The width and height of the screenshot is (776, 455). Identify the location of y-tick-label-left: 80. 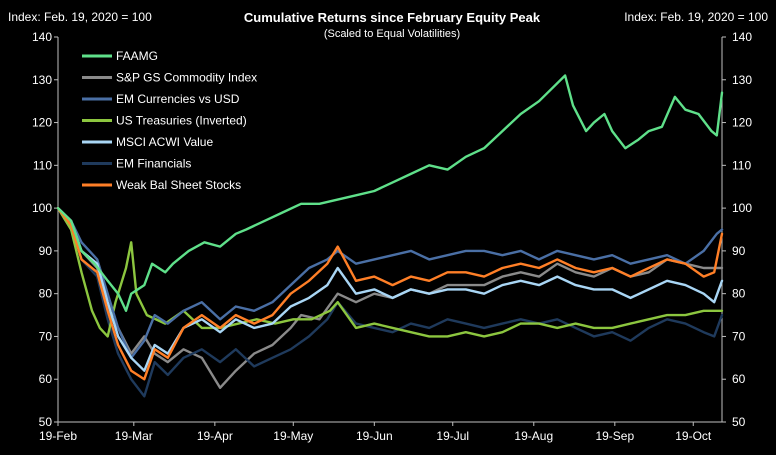
(46, 294).